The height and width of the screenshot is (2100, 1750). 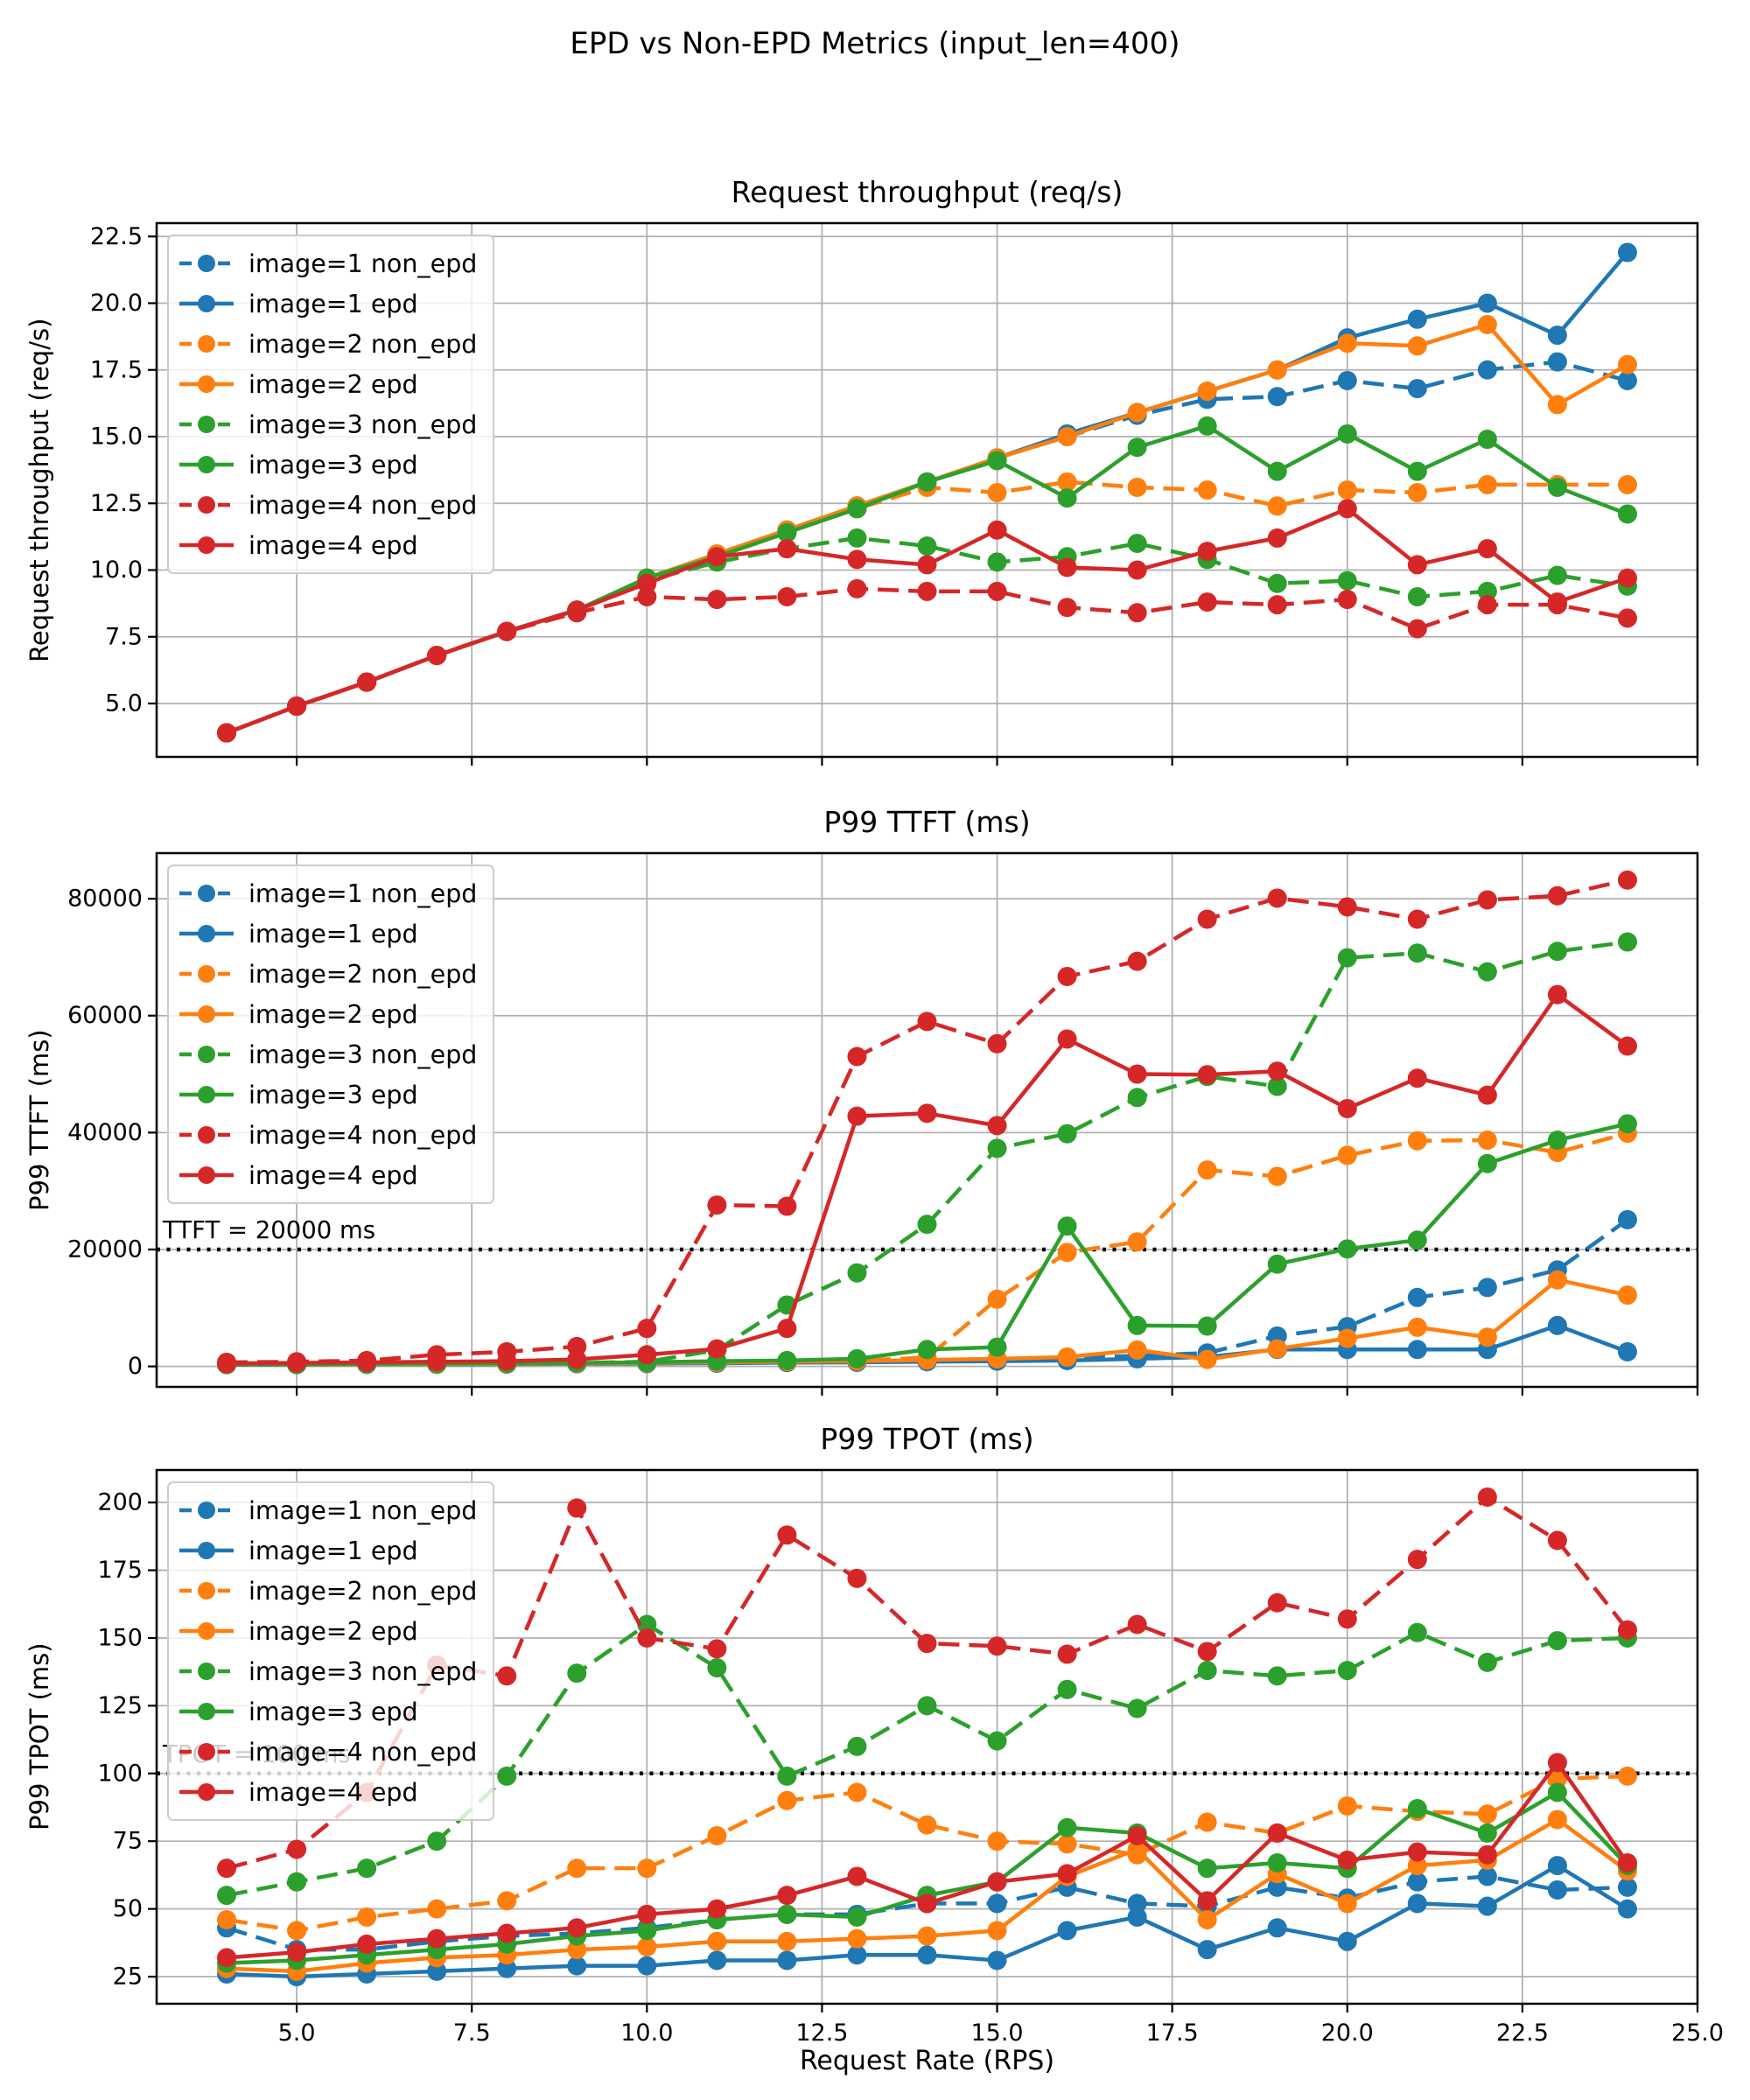 I want to click on subplot-title-tpot: P99 TPOT (ms), so click(x=927, y=1439).